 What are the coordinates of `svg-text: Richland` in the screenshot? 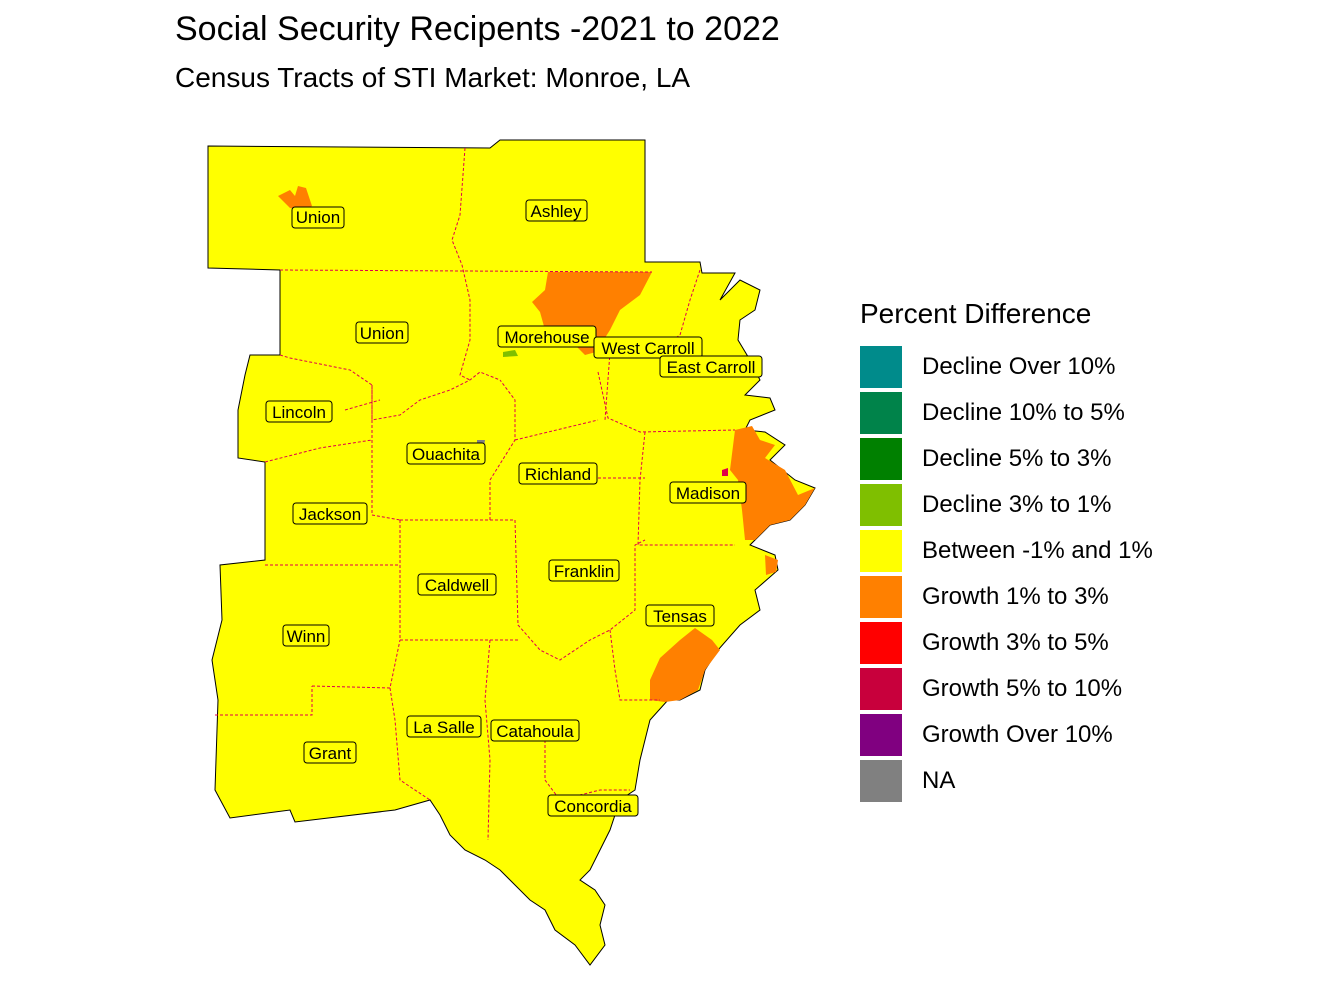 It's located at (558, 474).